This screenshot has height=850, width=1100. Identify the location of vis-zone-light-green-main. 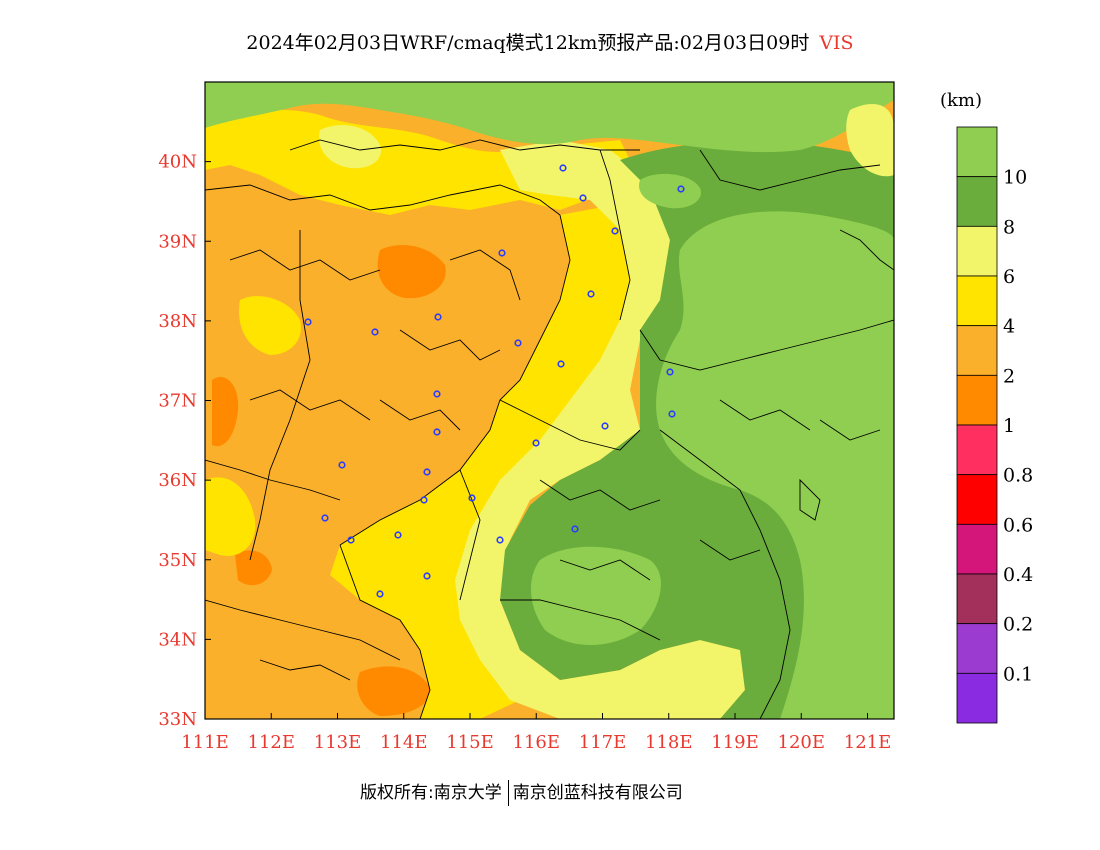
(775, 465).